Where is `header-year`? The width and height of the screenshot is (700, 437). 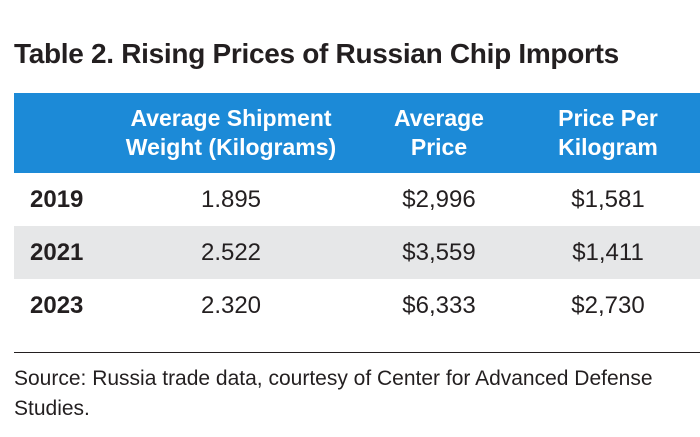 header-year is located at coordinates (57, 133).